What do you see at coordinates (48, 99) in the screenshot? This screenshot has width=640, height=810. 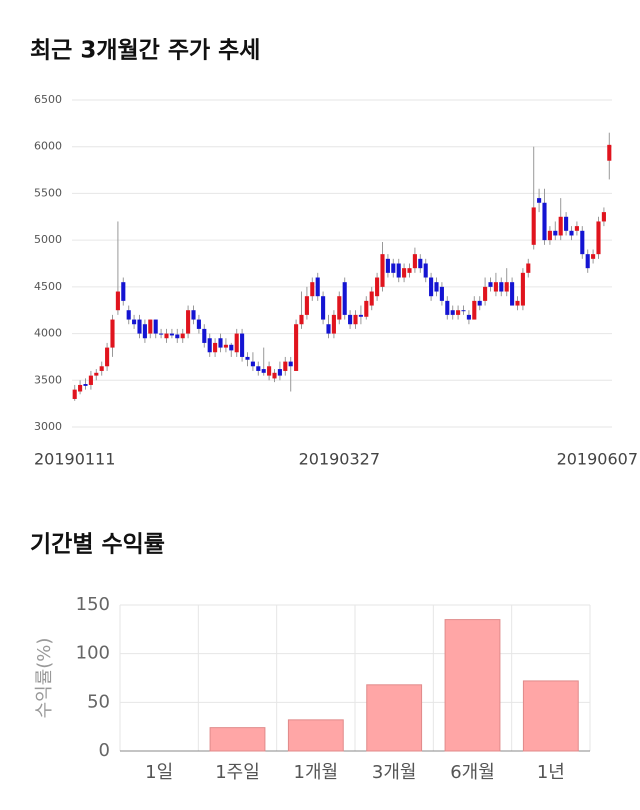 I see `y-tick-label: 6500` at bounding box center [48, 99].